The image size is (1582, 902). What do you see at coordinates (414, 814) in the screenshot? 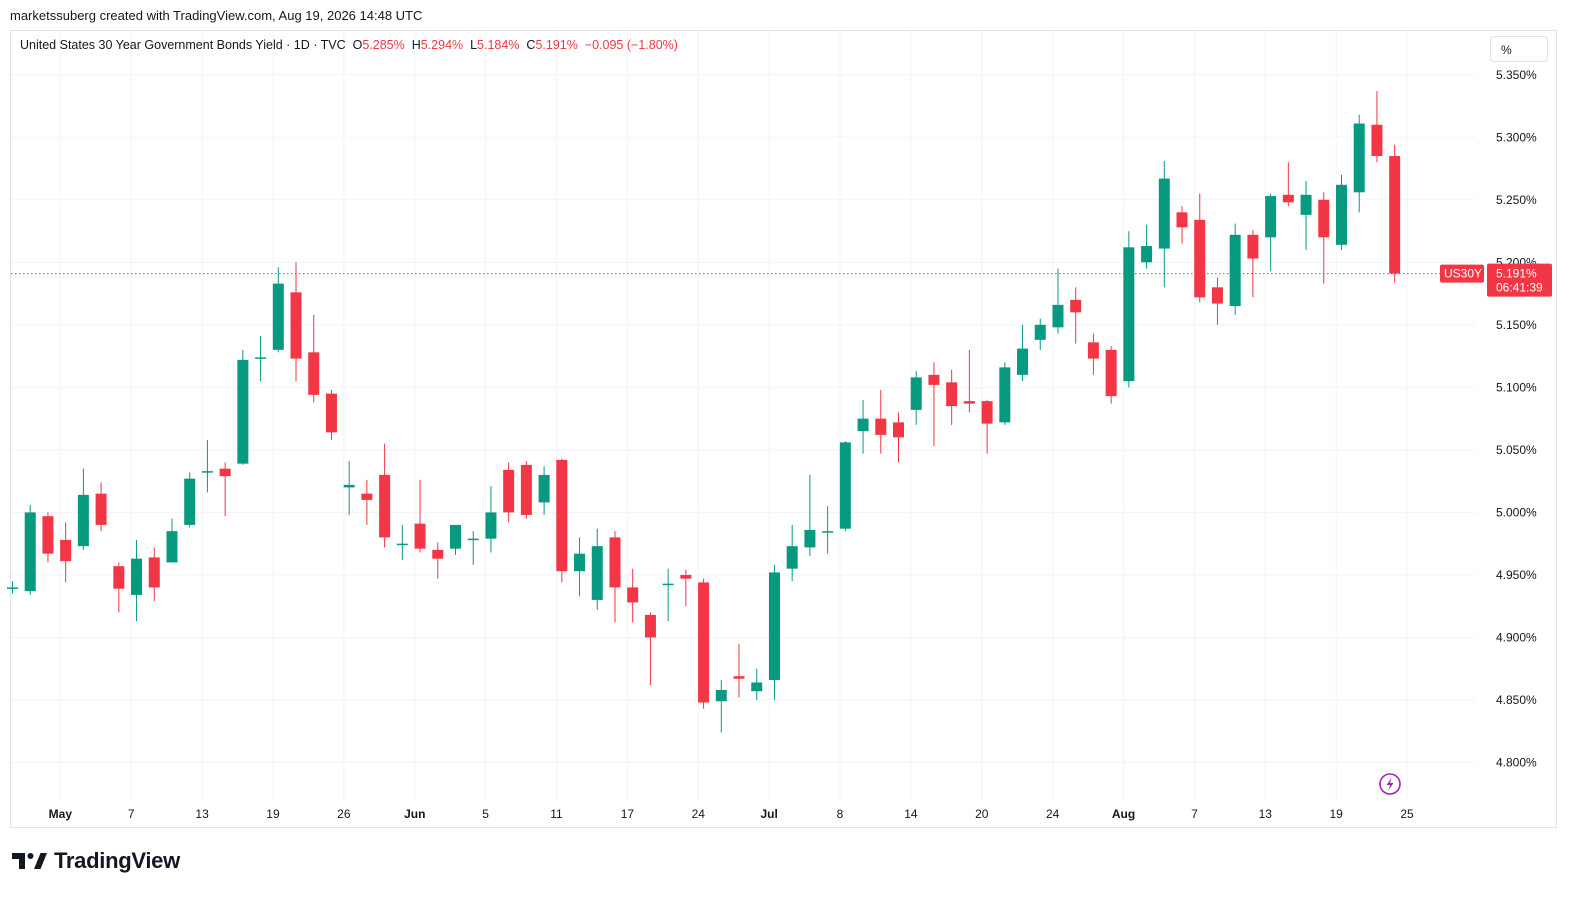
I see `x-tick-label: Jun` at bounding box center [414, 814].